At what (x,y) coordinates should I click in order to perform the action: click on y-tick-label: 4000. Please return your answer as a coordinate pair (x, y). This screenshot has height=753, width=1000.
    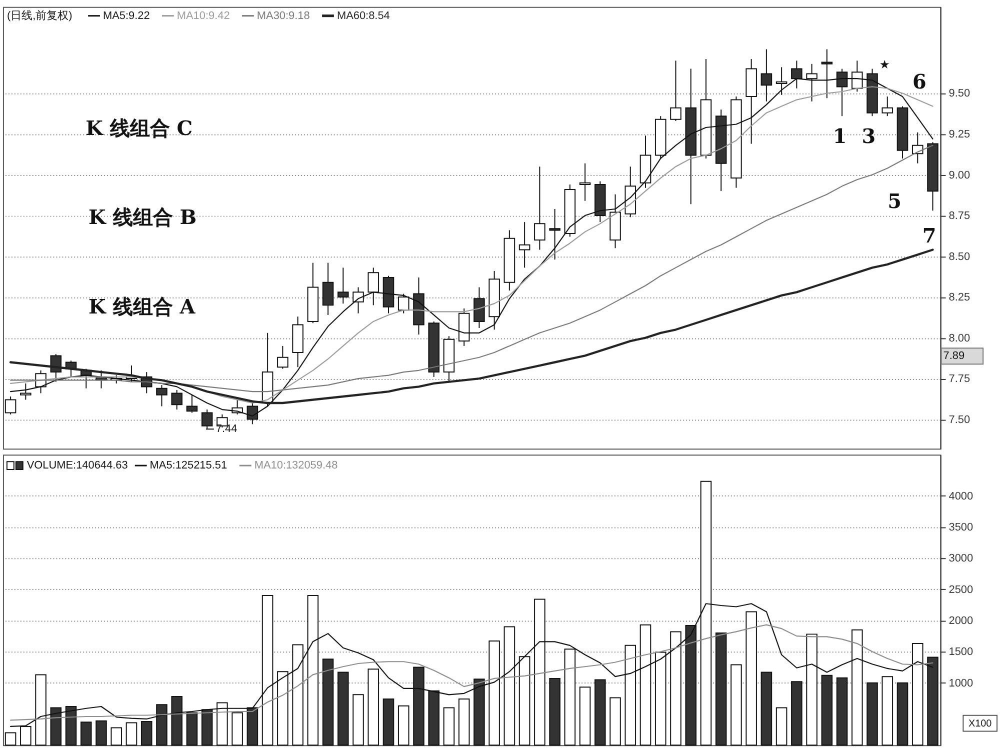
    Looking at the image, I should click on (961, 496).